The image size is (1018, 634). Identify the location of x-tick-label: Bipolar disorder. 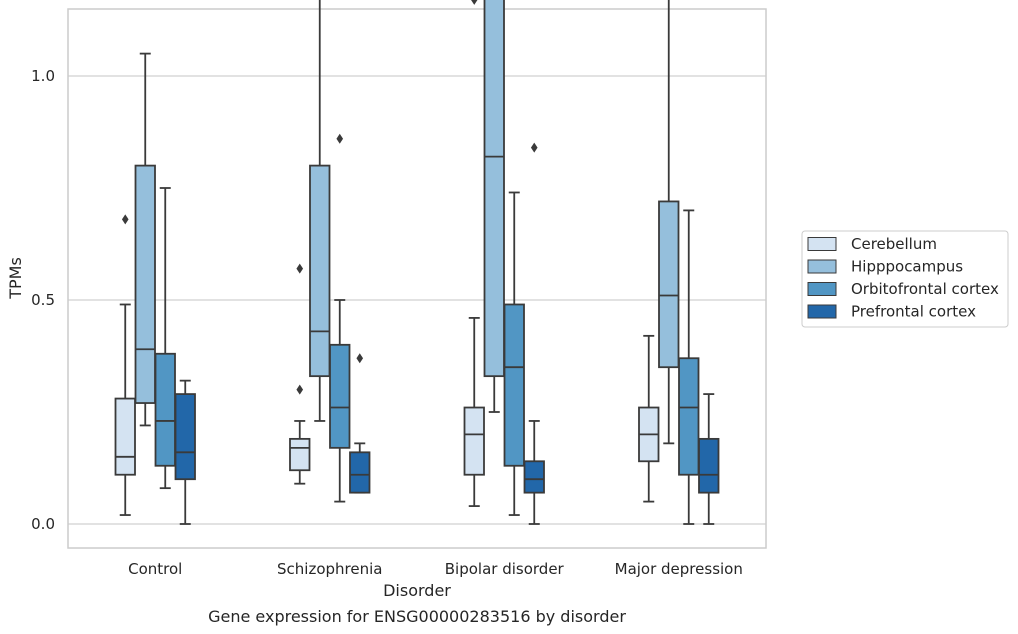
(505, 569).